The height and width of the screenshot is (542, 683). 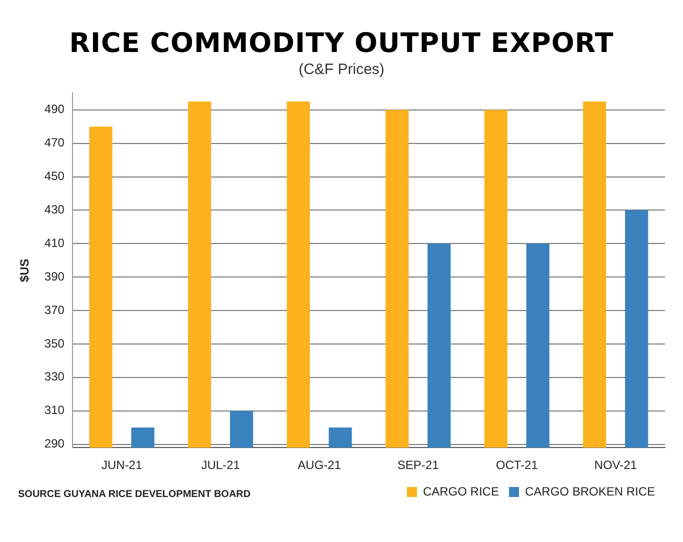 What do you see at coordinates (54, 109) in the screenshot?
I see `y-tick-label: 490` at bounding box center [54, 109].